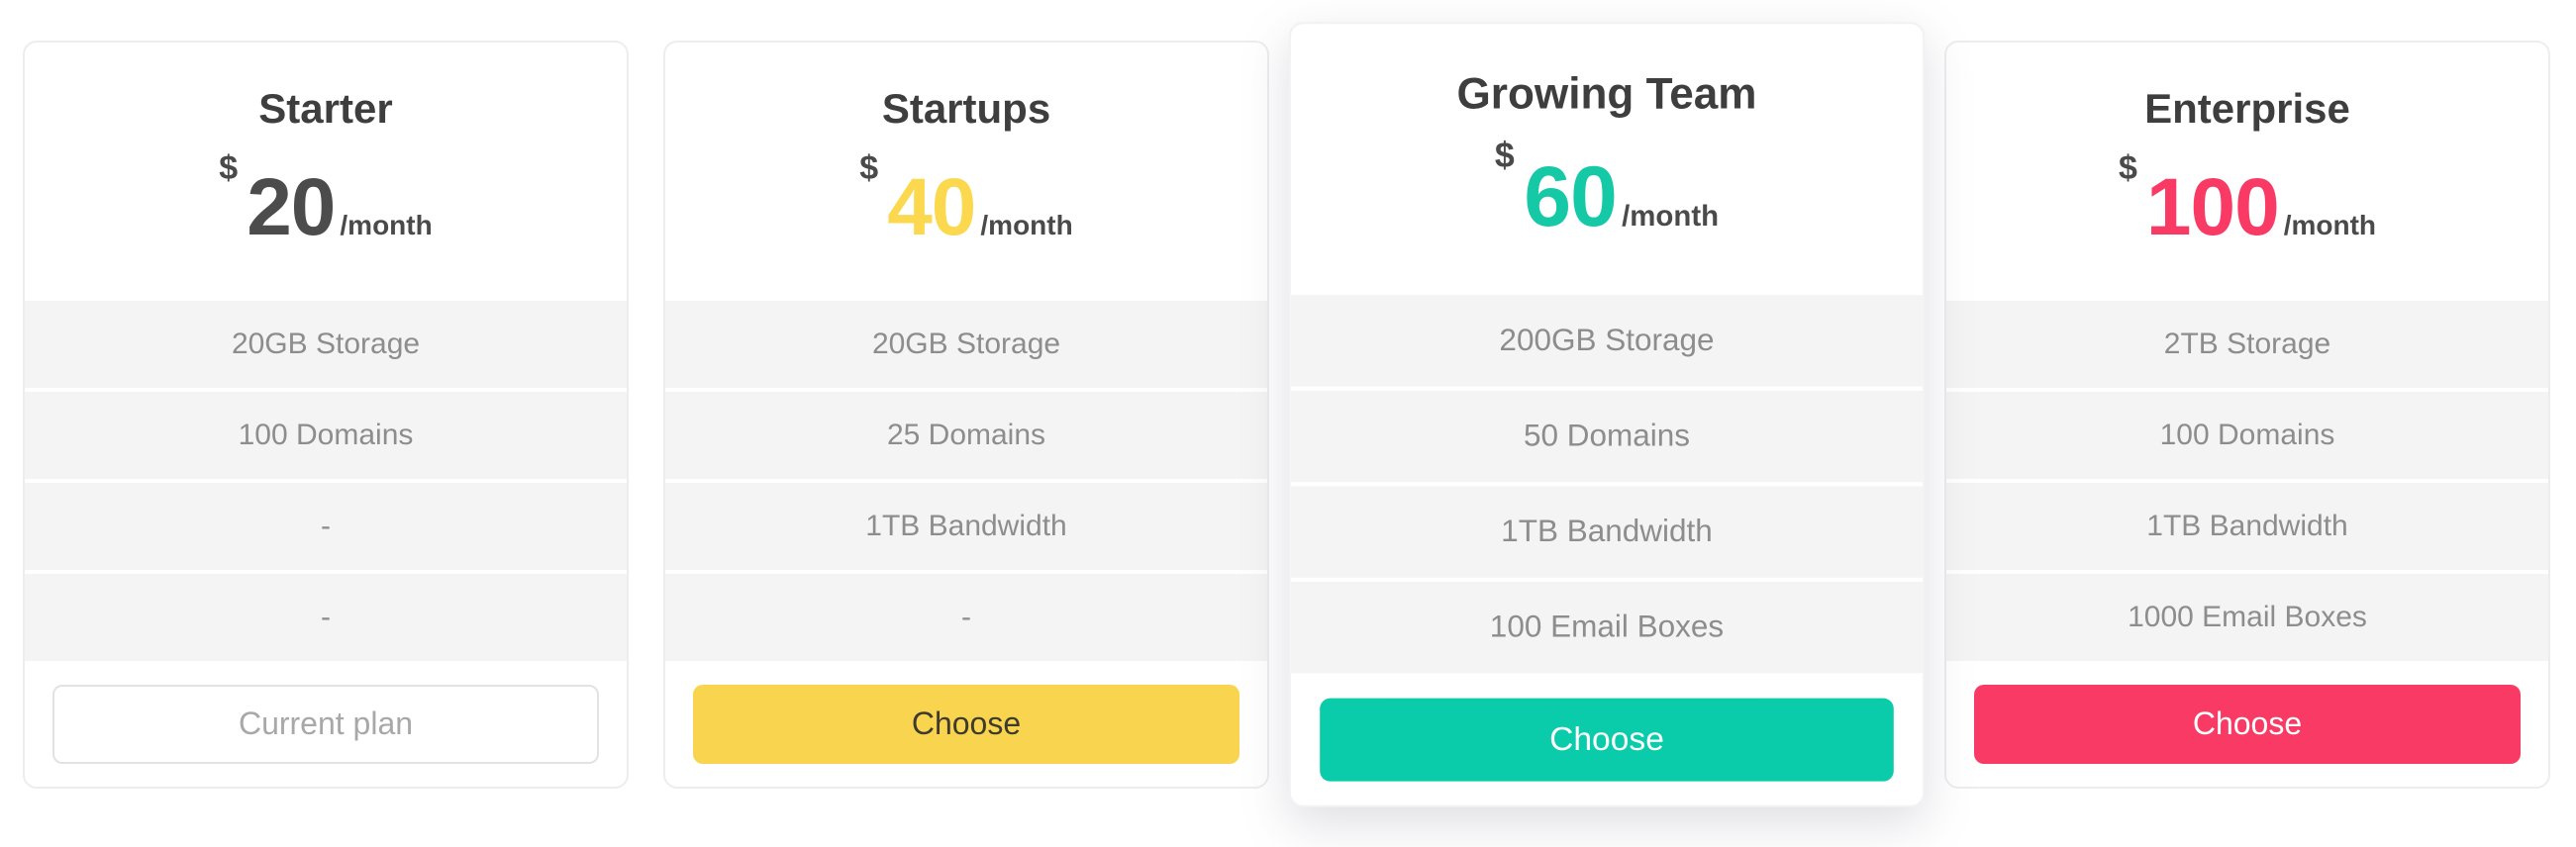  What do you see at coordinates (2247, 344) in the screenshot?
I see `feature-row: 2TB Storage` at bounding box center [2247, 344].